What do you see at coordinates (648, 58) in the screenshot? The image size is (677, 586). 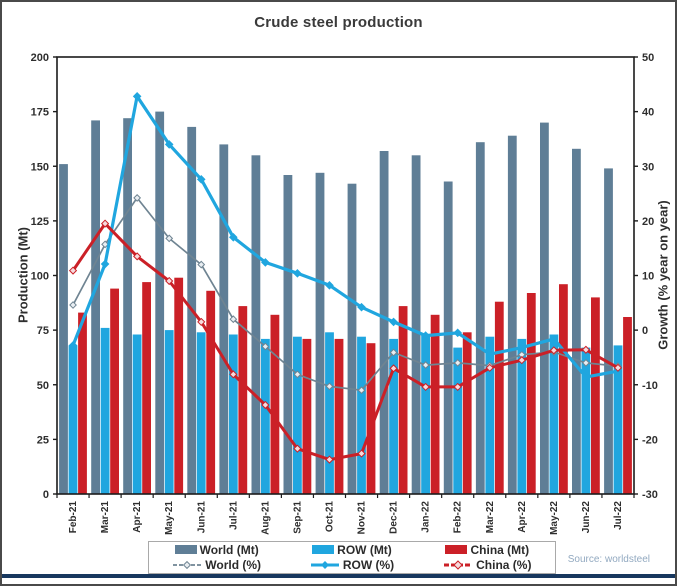 I see `y-axis-tick-label-right: 50` at bounding box center [648, 58].